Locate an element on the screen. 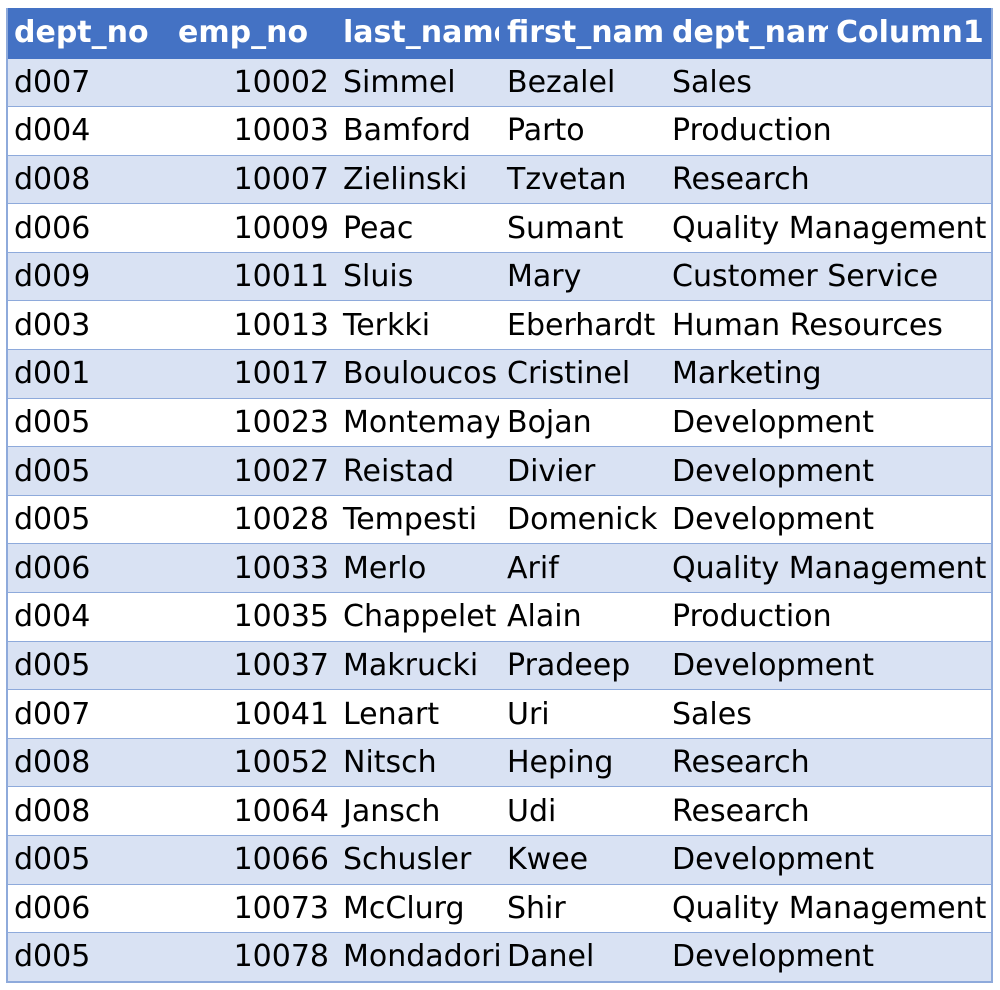  emp-no-cell: 10064 is located at coordinates (252, 811).